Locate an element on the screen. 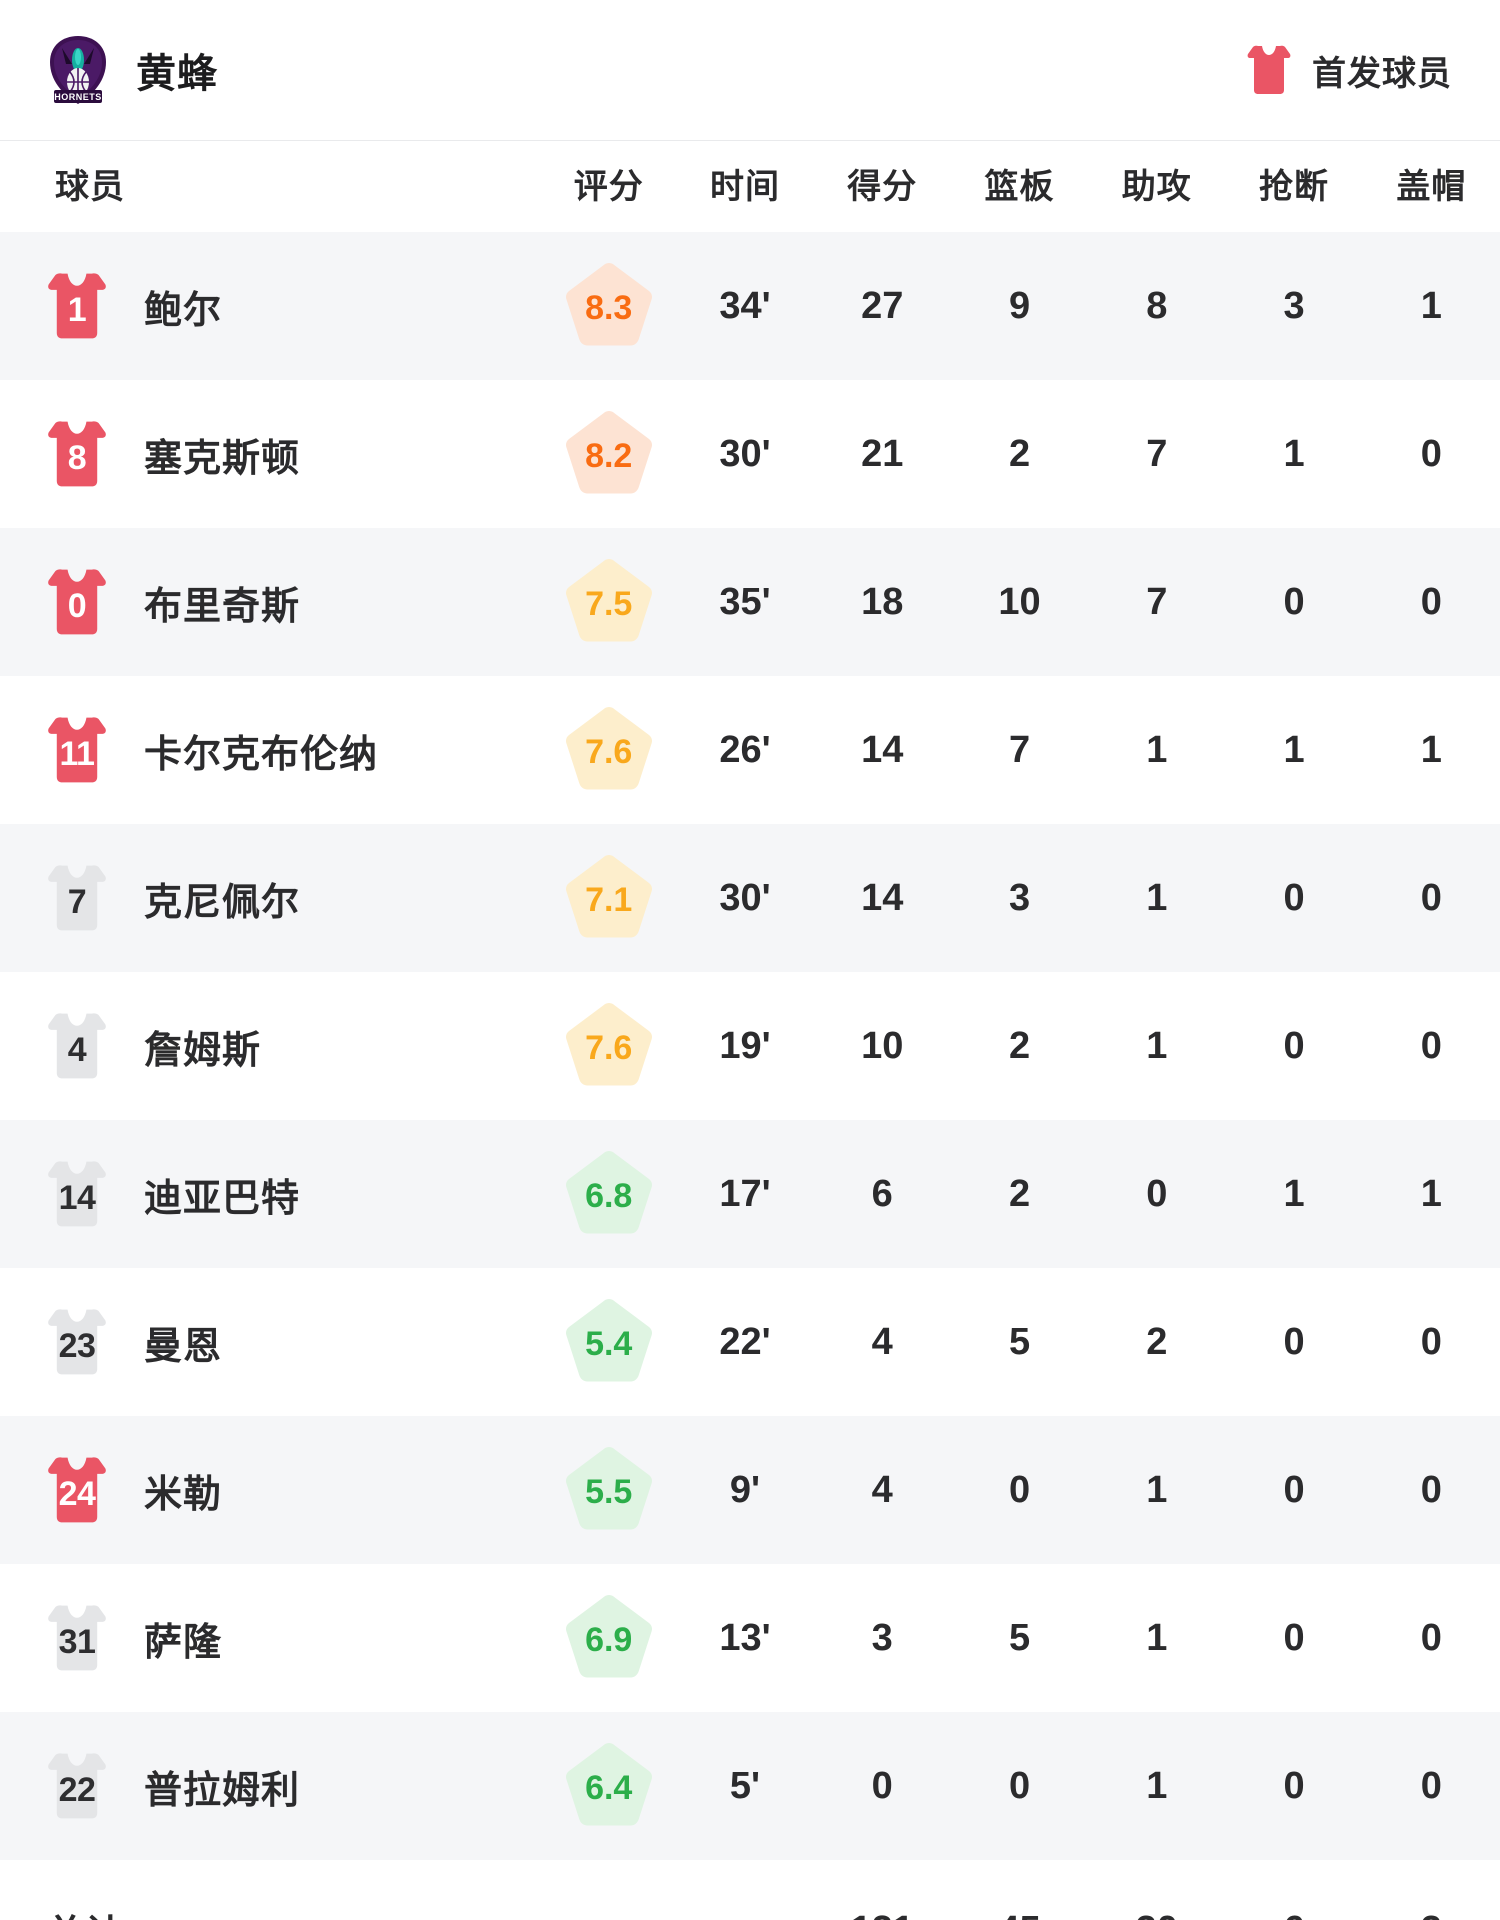 The height and width of the screenshot is (1920, 1500). rebounds-value: 9 is located at coordinates (1019, 305).